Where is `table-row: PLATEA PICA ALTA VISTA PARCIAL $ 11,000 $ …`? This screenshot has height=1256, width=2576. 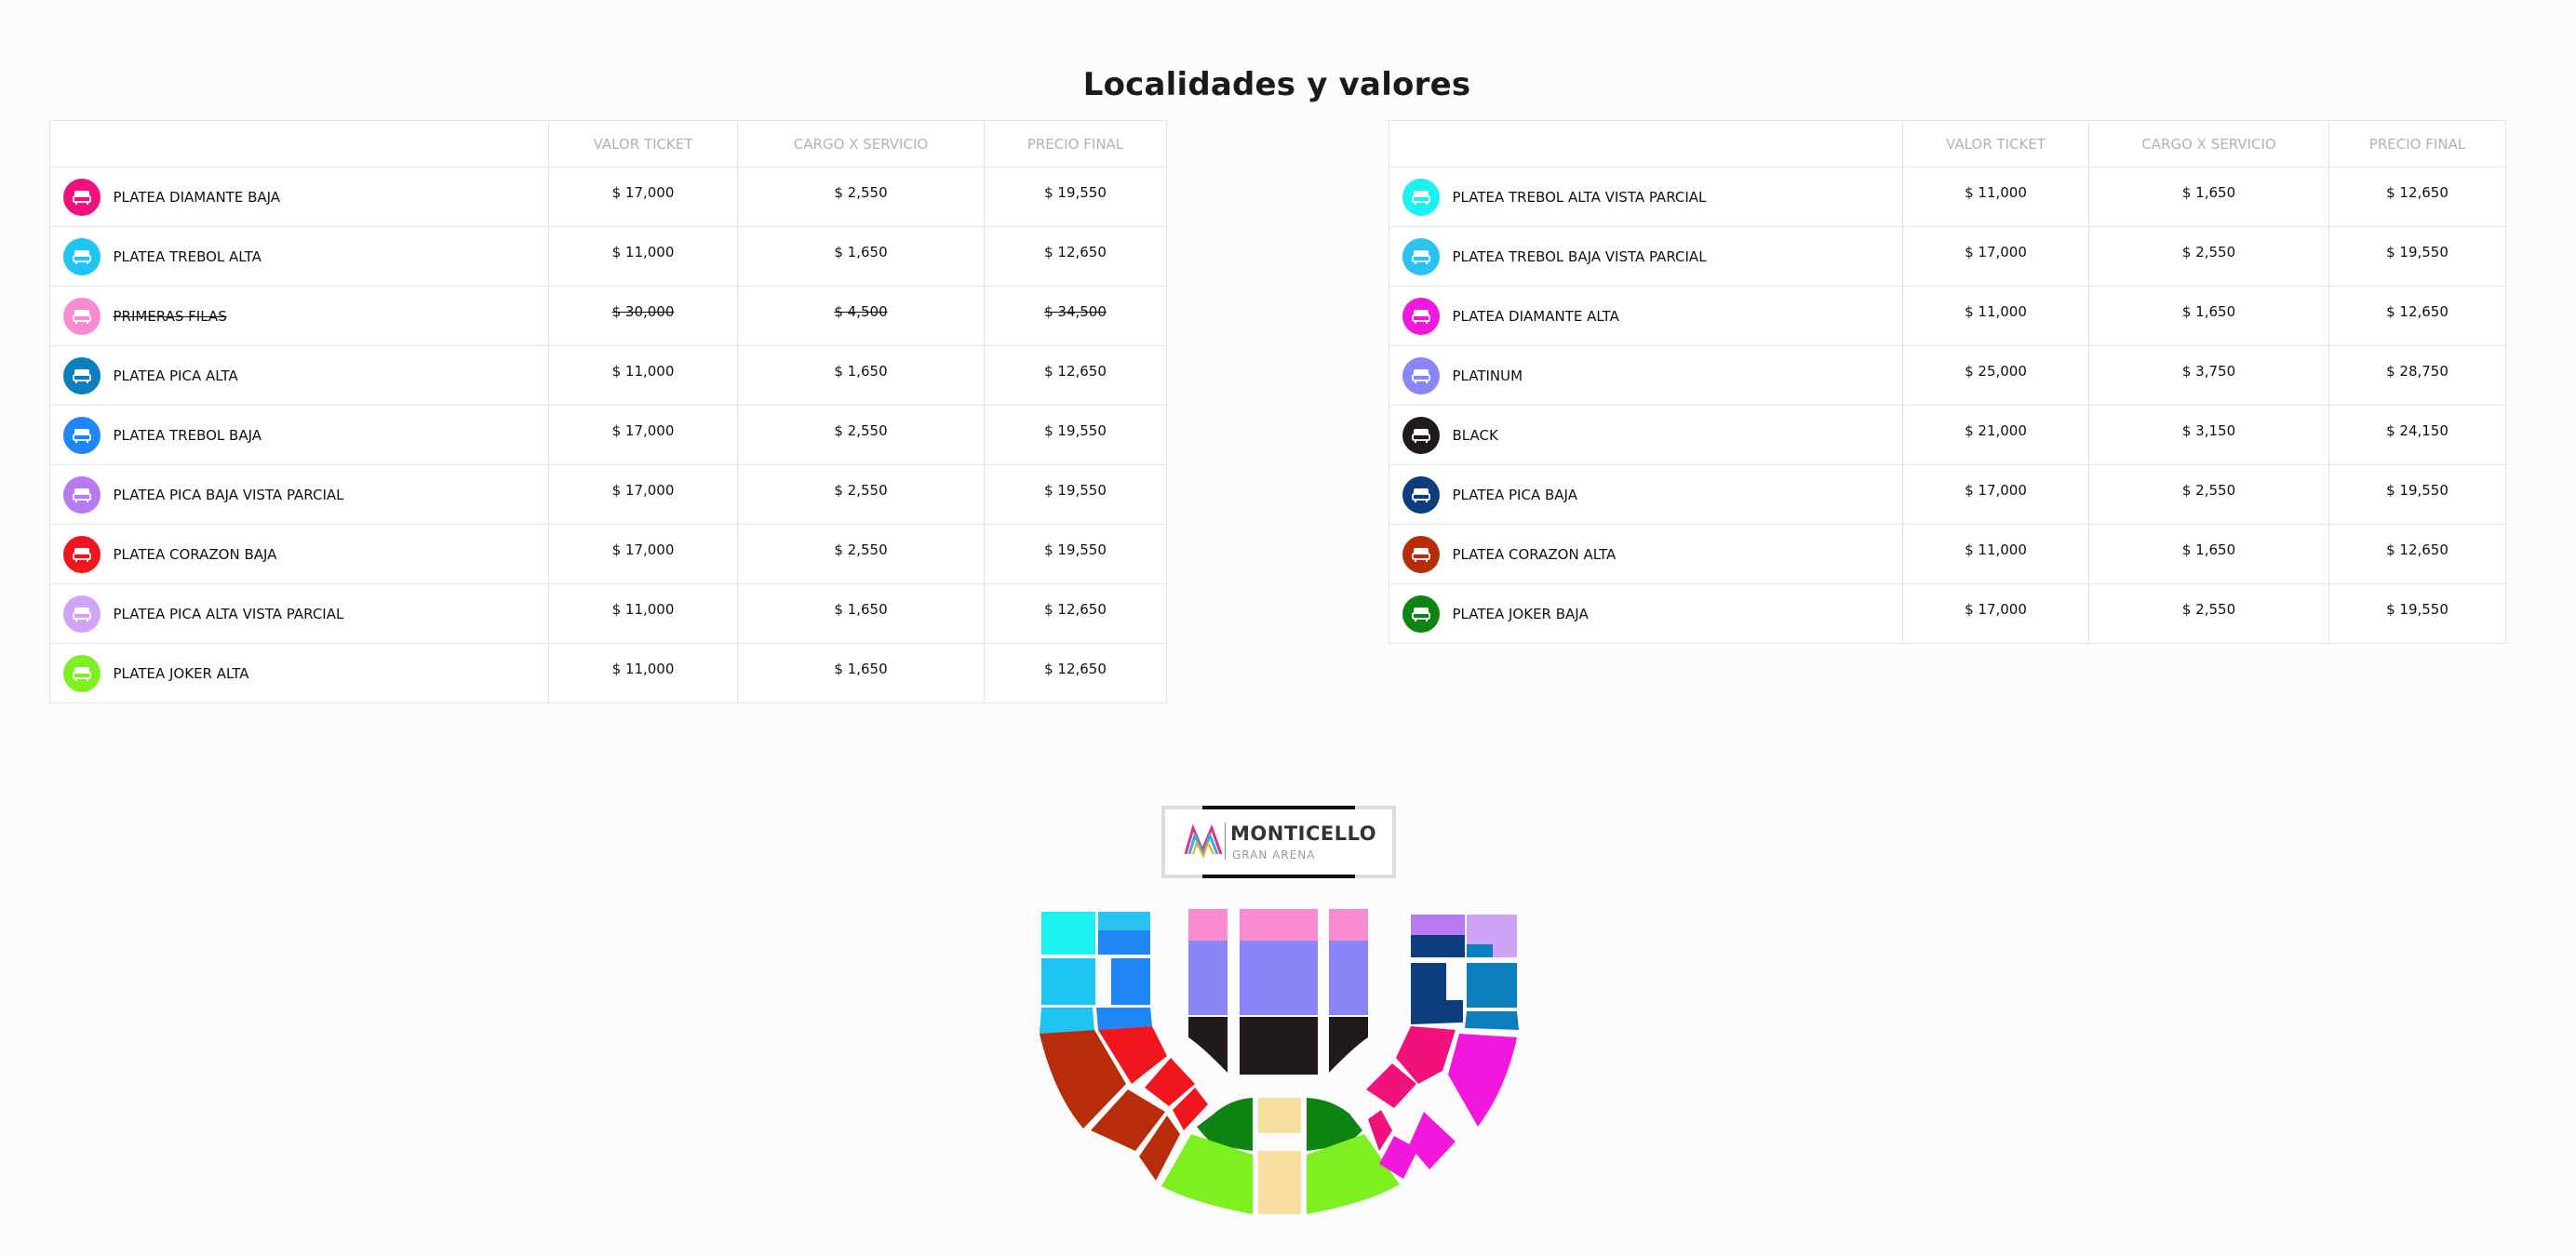
table-row: PLATEA PICA ALTA VISTA PARCIAL $ 11,000 $ … is located at coordinates (608, 613).